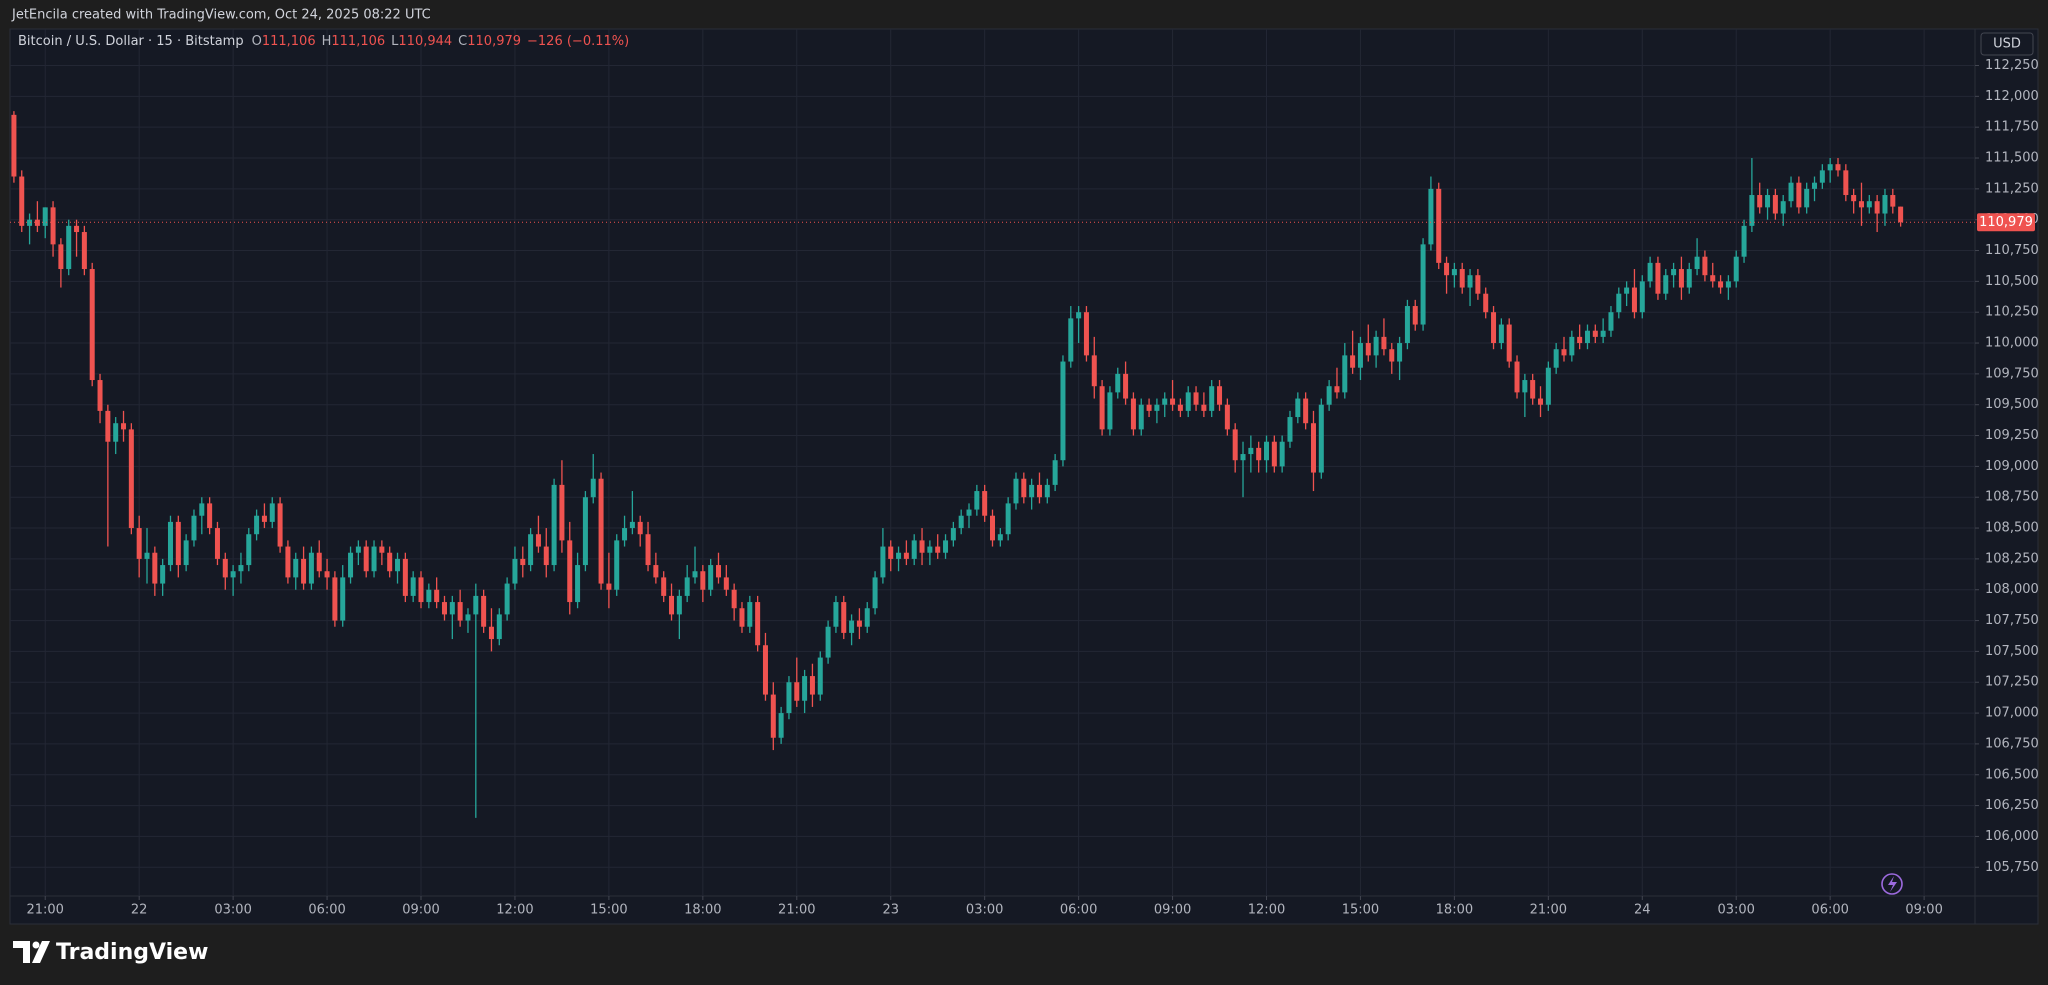 This screenshot has width=2048, height=985. Describe the element at coordinates (2012, 466) in the screenshot. I see `y-tick-label: 109,000` at that location.